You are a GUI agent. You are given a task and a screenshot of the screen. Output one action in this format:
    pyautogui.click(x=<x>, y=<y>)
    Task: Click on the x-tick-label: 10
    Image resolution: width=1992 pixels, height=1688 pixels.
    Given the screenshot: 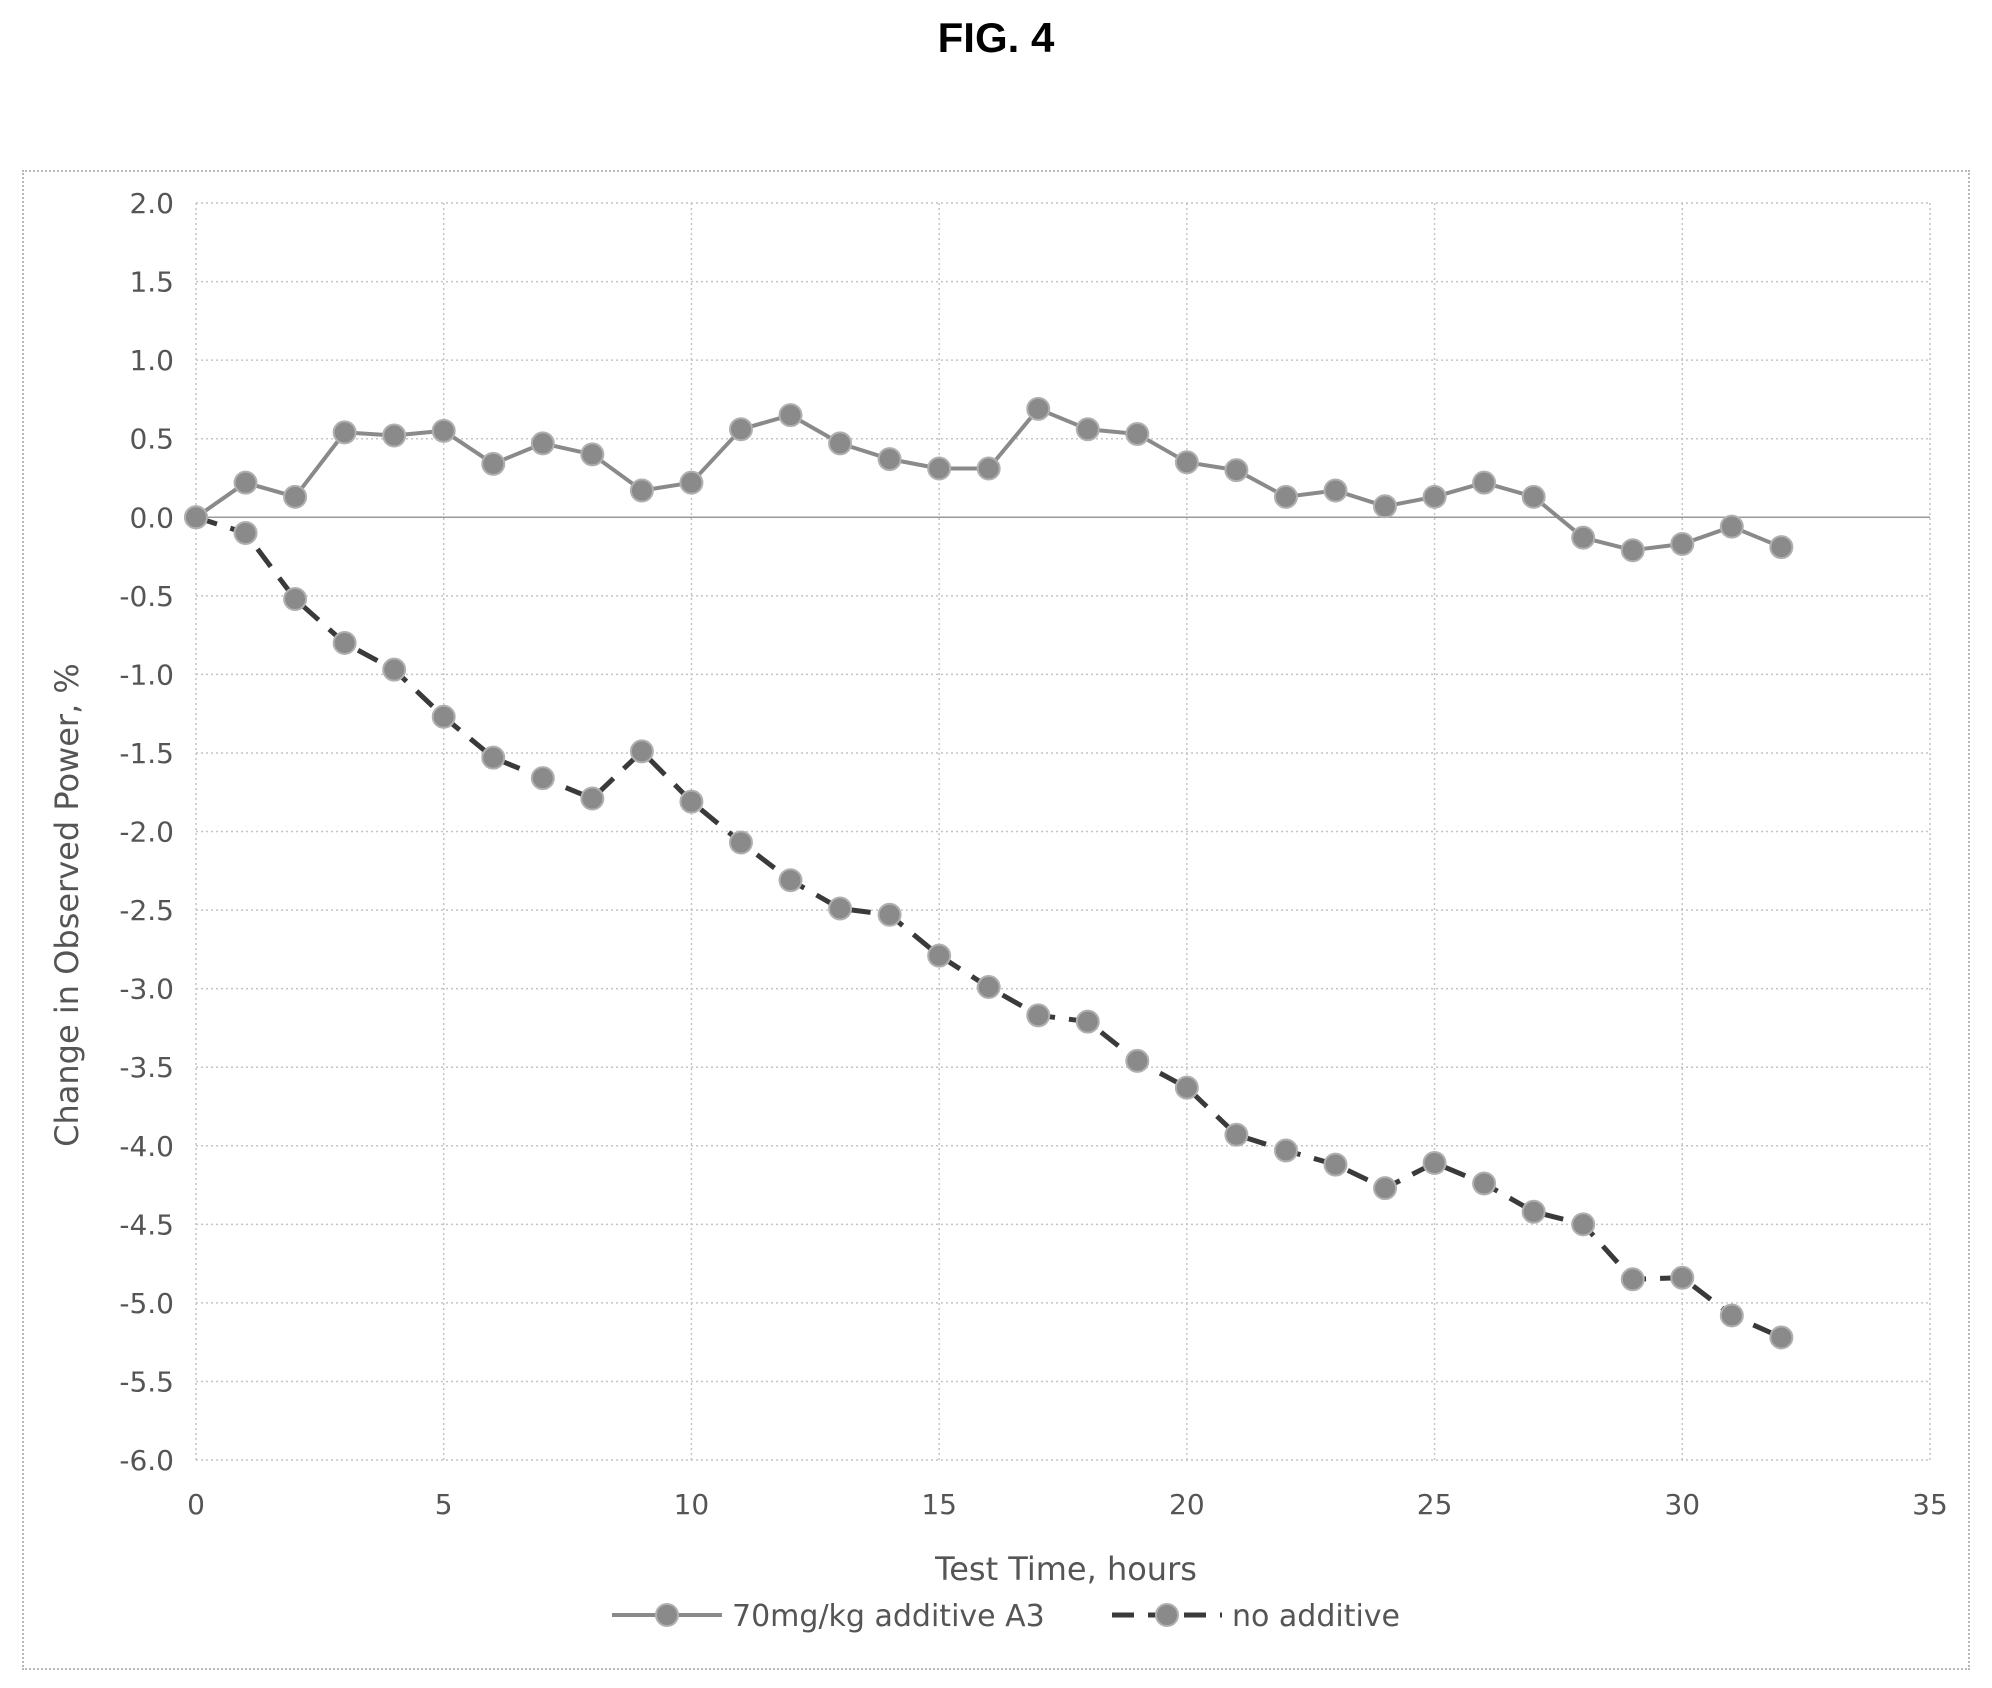 What is the action you would take?
    pyautogui.click(x=692, y=1504)
    